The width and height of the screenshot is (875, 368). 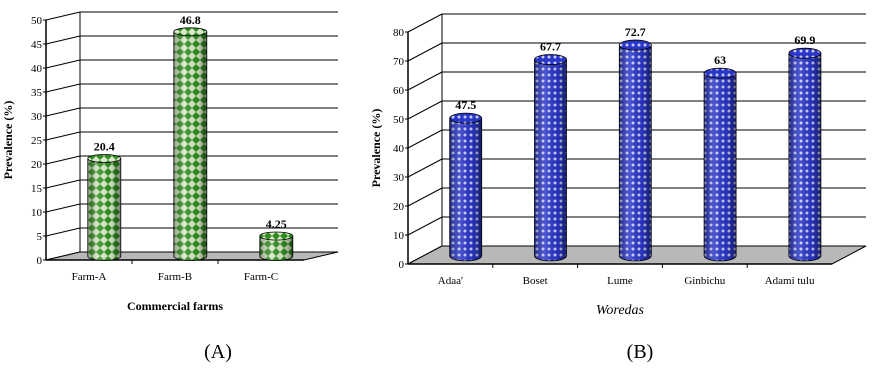 I want to click on chart-a-y-tick-label: 45, so click(x=37, y=45).